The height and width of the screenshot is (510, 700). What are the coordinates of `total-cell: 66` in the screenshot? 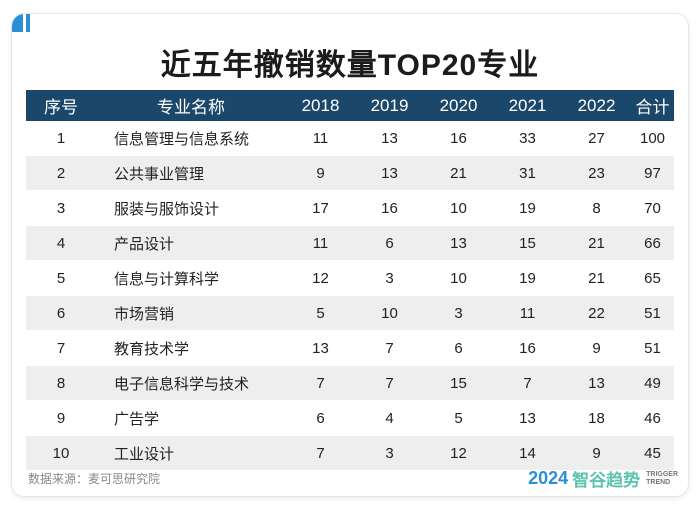 It's located at (652, 243).